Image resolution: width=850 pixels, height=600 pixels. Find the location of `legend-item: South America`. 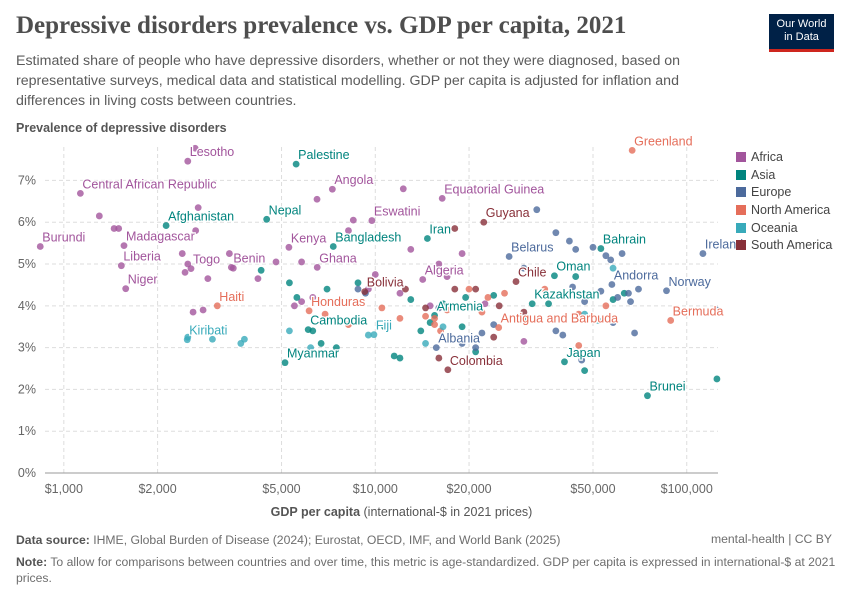

legend-item: South America is located at coordinates (784, 245).